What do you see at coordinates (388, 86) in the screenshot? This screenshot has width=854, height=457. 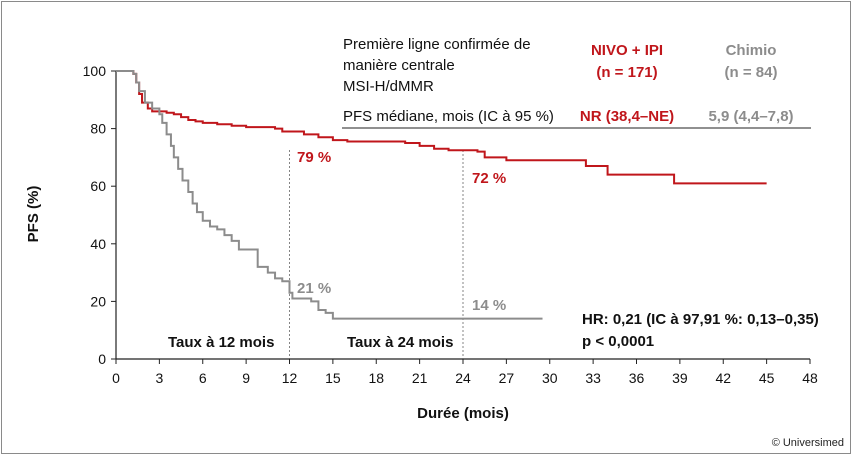 I see `legend-group-line-3: MSI-H/dMMR` at bounding box center [388, 86].